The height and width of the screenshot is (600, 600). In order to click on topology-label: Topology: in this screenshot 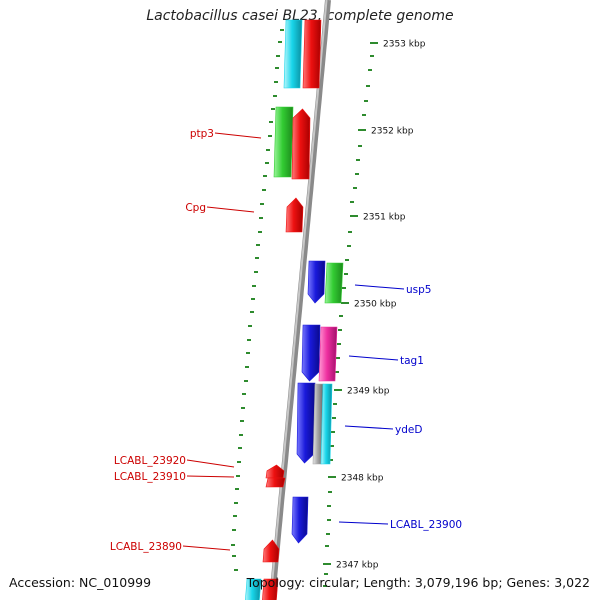, I will do `click(276, 582)`.